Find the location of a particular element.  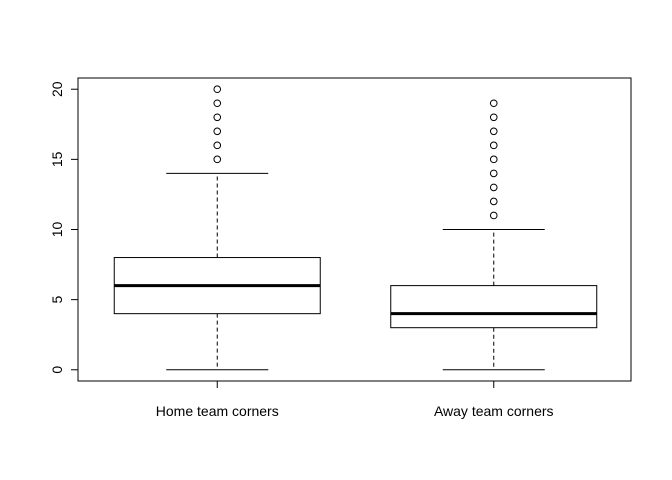

y-tick-label-20: 20 is located at coordinates (57, 89).